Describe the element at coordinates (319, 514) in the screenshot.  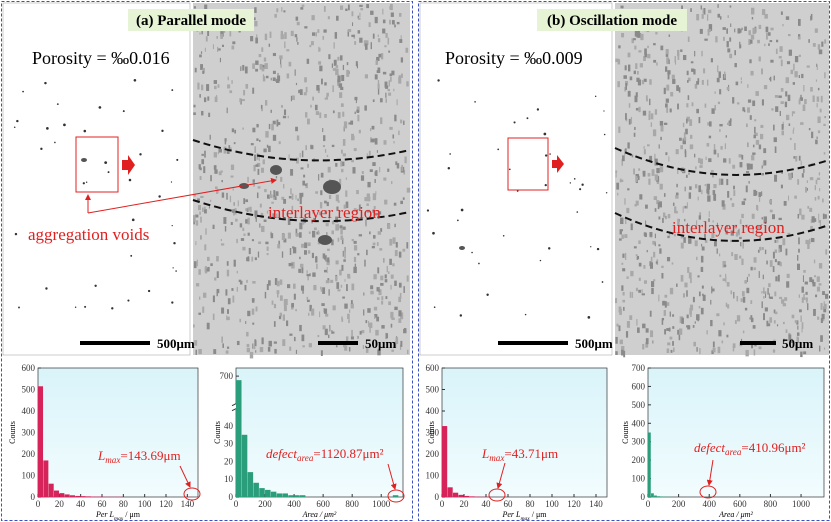
I see `x-axis-label-text: Area / μm²` at that location.